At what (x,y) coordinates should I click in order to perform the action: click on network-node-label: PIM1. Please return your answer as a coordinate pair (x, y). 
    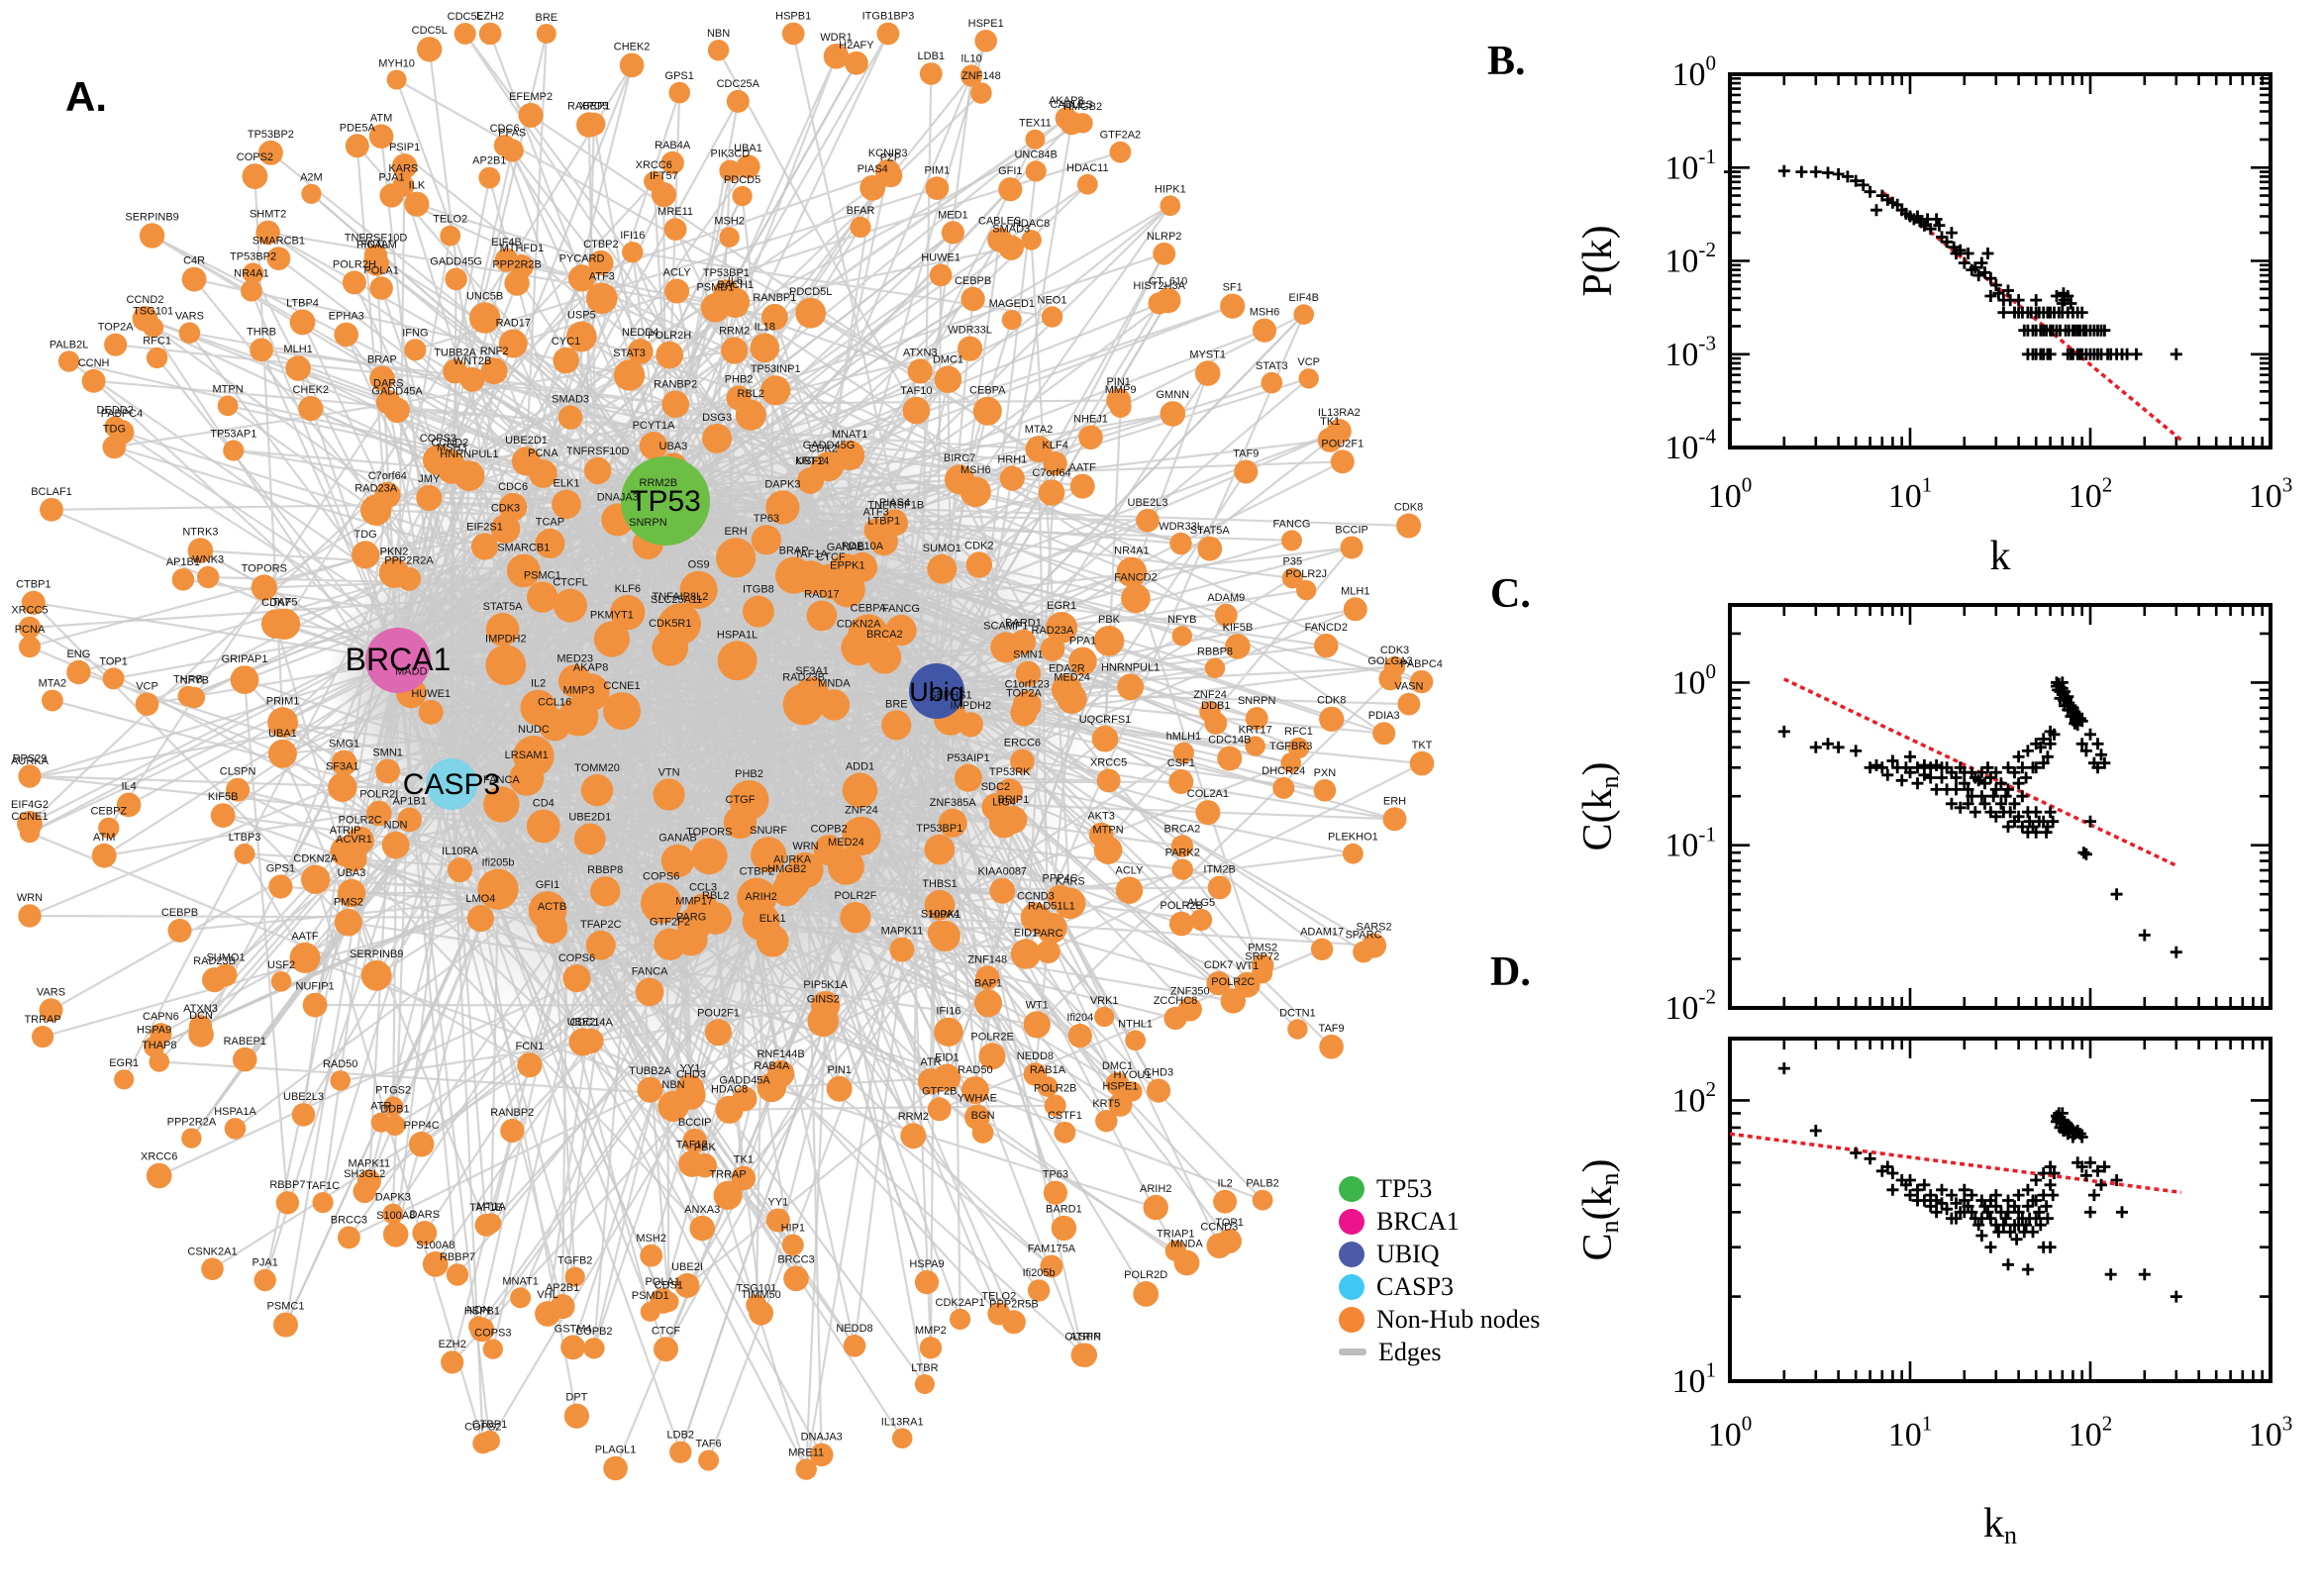
    Looking at the image, I should click on (938, 170).